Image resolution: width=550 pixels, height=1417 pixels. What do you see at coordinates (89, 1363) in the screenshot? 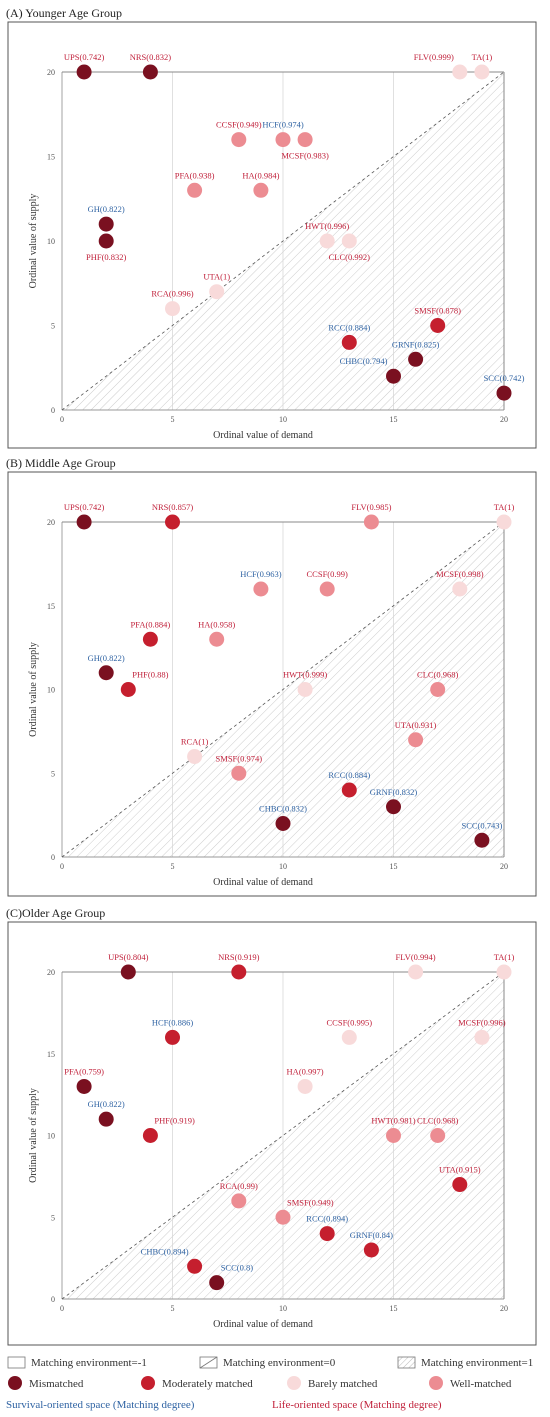
I see `legend-label-env-none: Matching environment=-1` at bounding box center [89, 1363].